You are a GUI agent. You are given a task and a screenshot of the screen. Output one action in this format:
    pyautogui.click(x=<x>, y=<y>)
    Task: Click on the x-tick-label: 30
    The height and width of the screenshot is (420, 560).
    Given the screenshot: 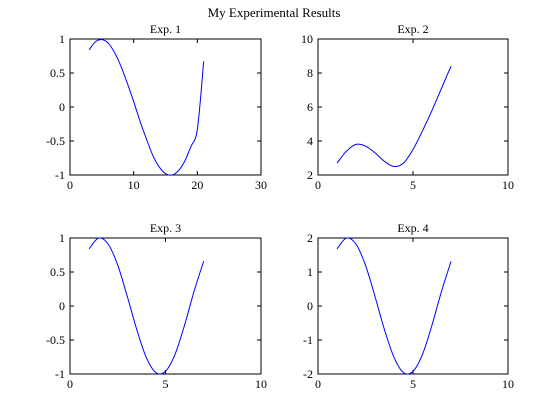 What is the action you would take?
    pyautogui.click(x=261, y=185)
    